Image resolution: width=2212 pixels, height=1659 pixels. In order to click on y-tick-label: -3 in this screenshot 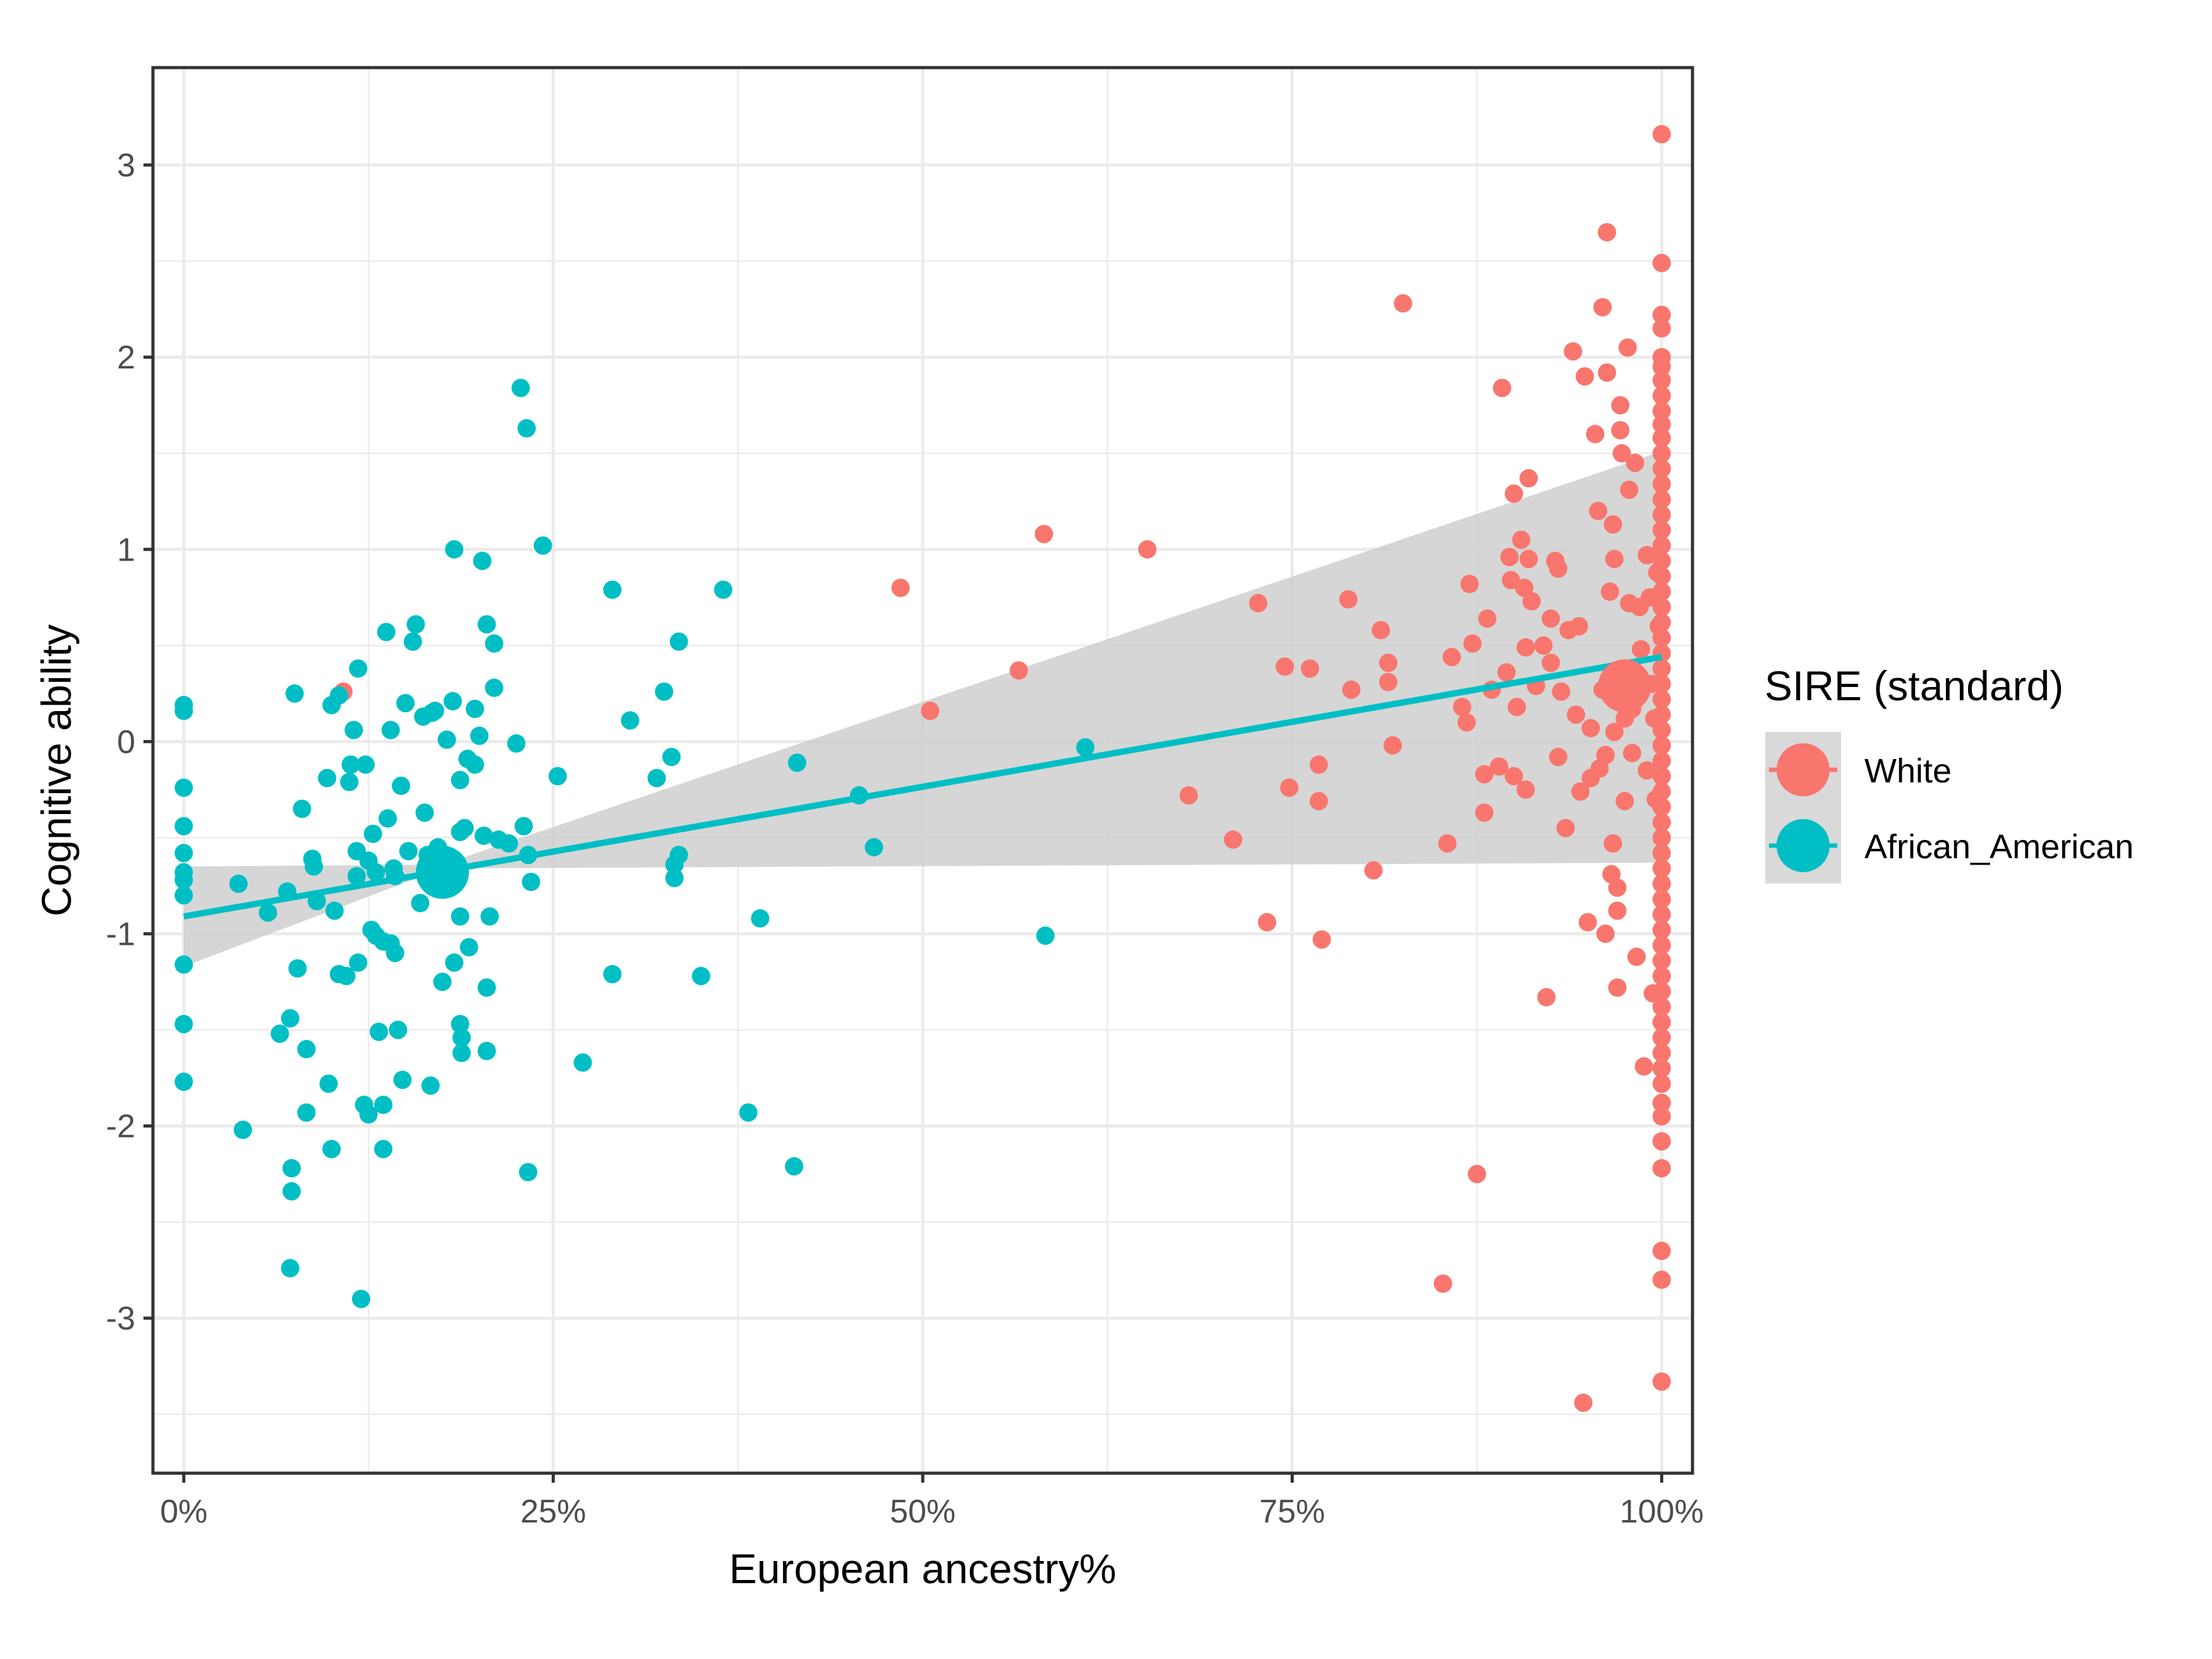, I will do `click(121, 1319)`.